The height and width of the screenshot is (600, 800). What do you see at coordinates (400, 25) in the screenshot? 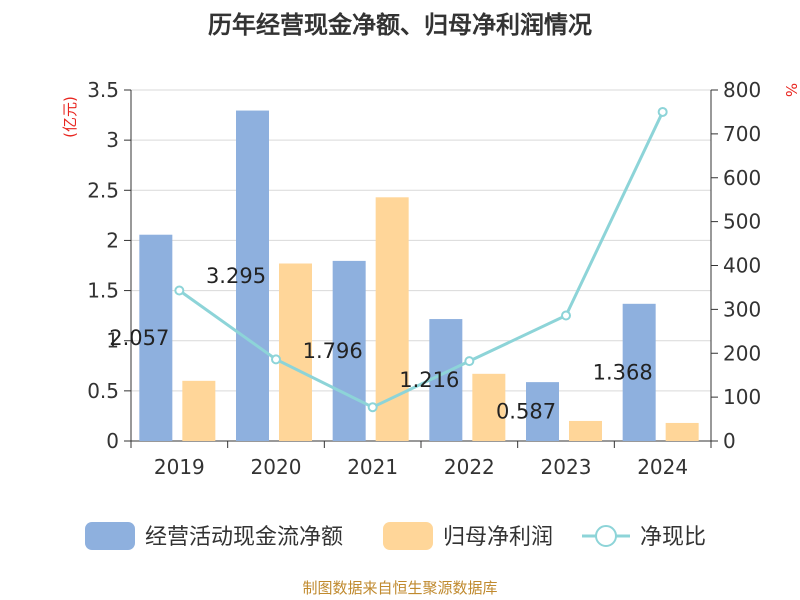
I see `chart-title: 历年经营现金净额、归母净利润情况` at bounding box center [400, 25].